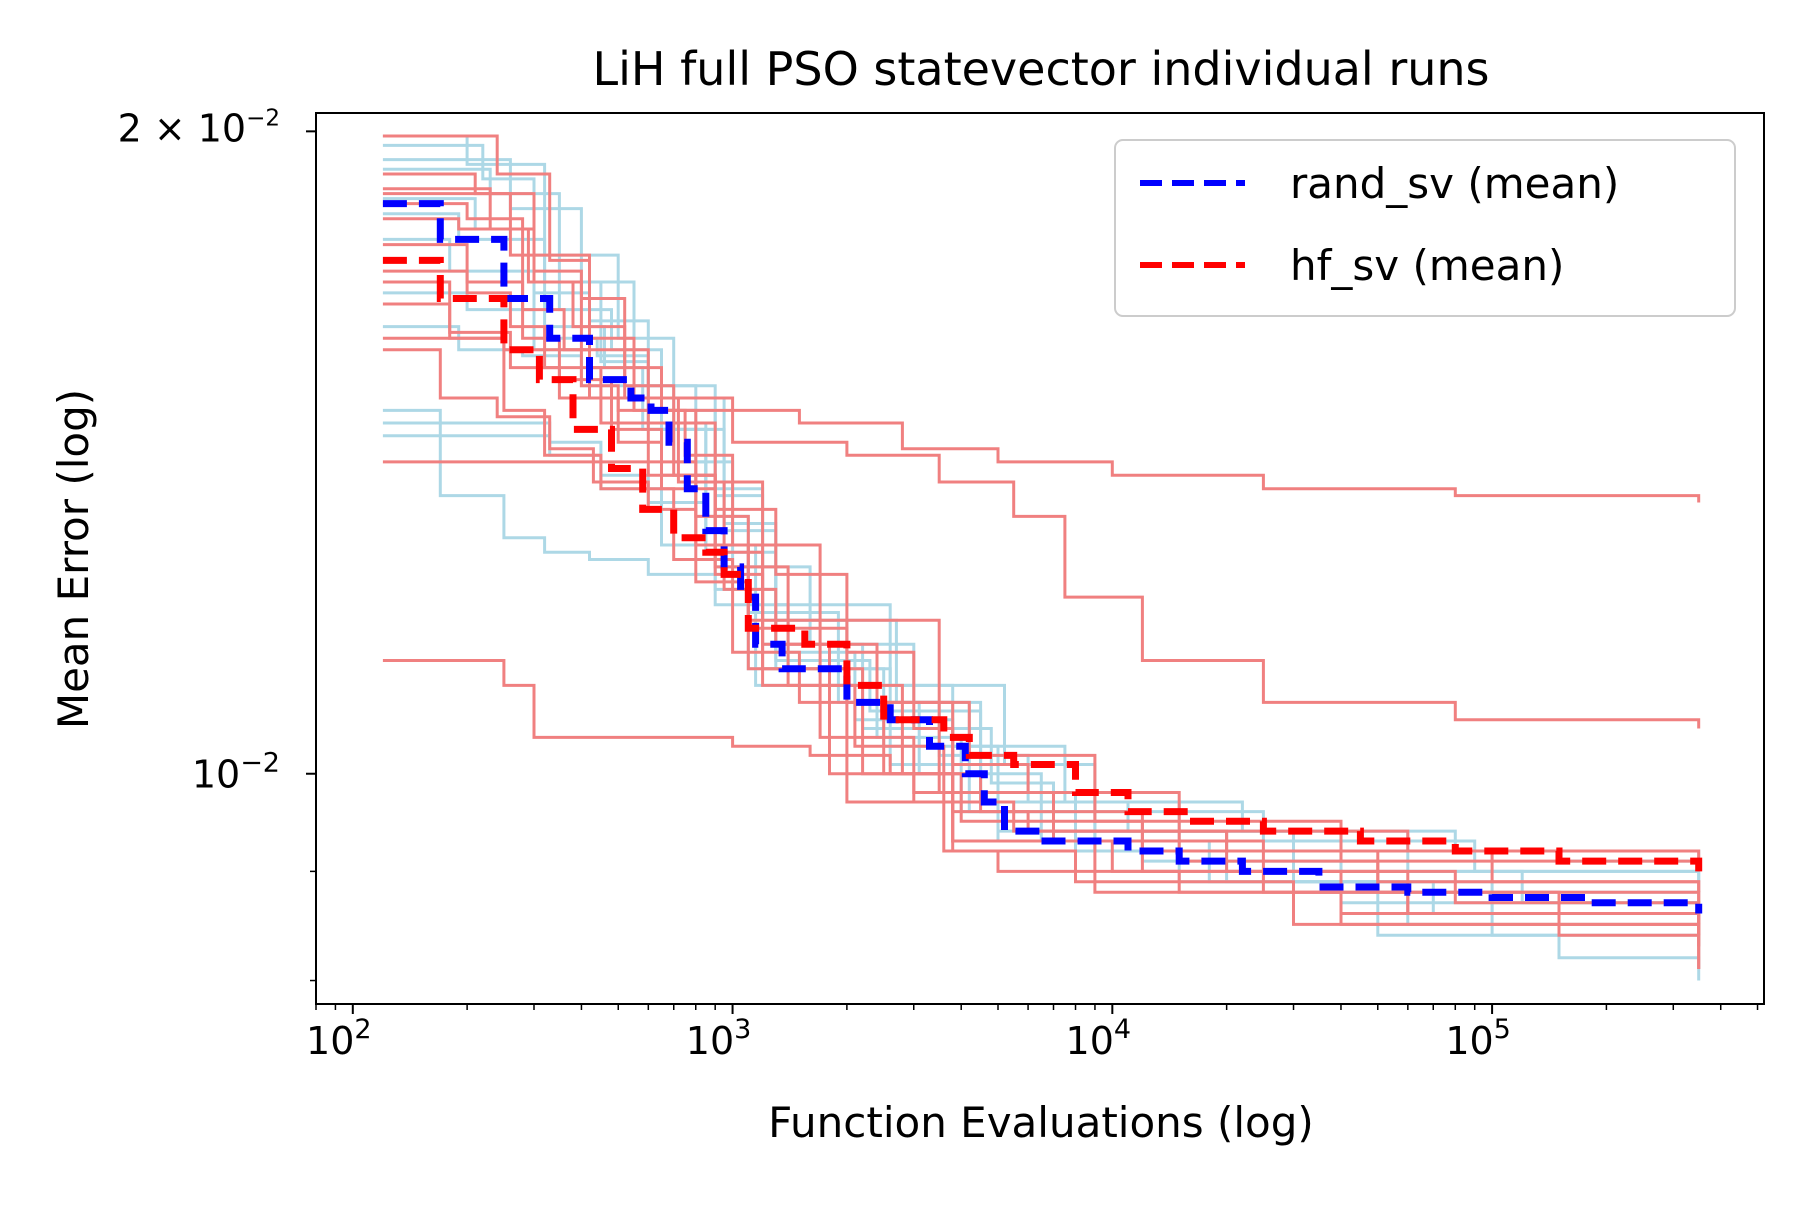  I want to click on y-axis-label: Mean Error (log), so click(73, 559).